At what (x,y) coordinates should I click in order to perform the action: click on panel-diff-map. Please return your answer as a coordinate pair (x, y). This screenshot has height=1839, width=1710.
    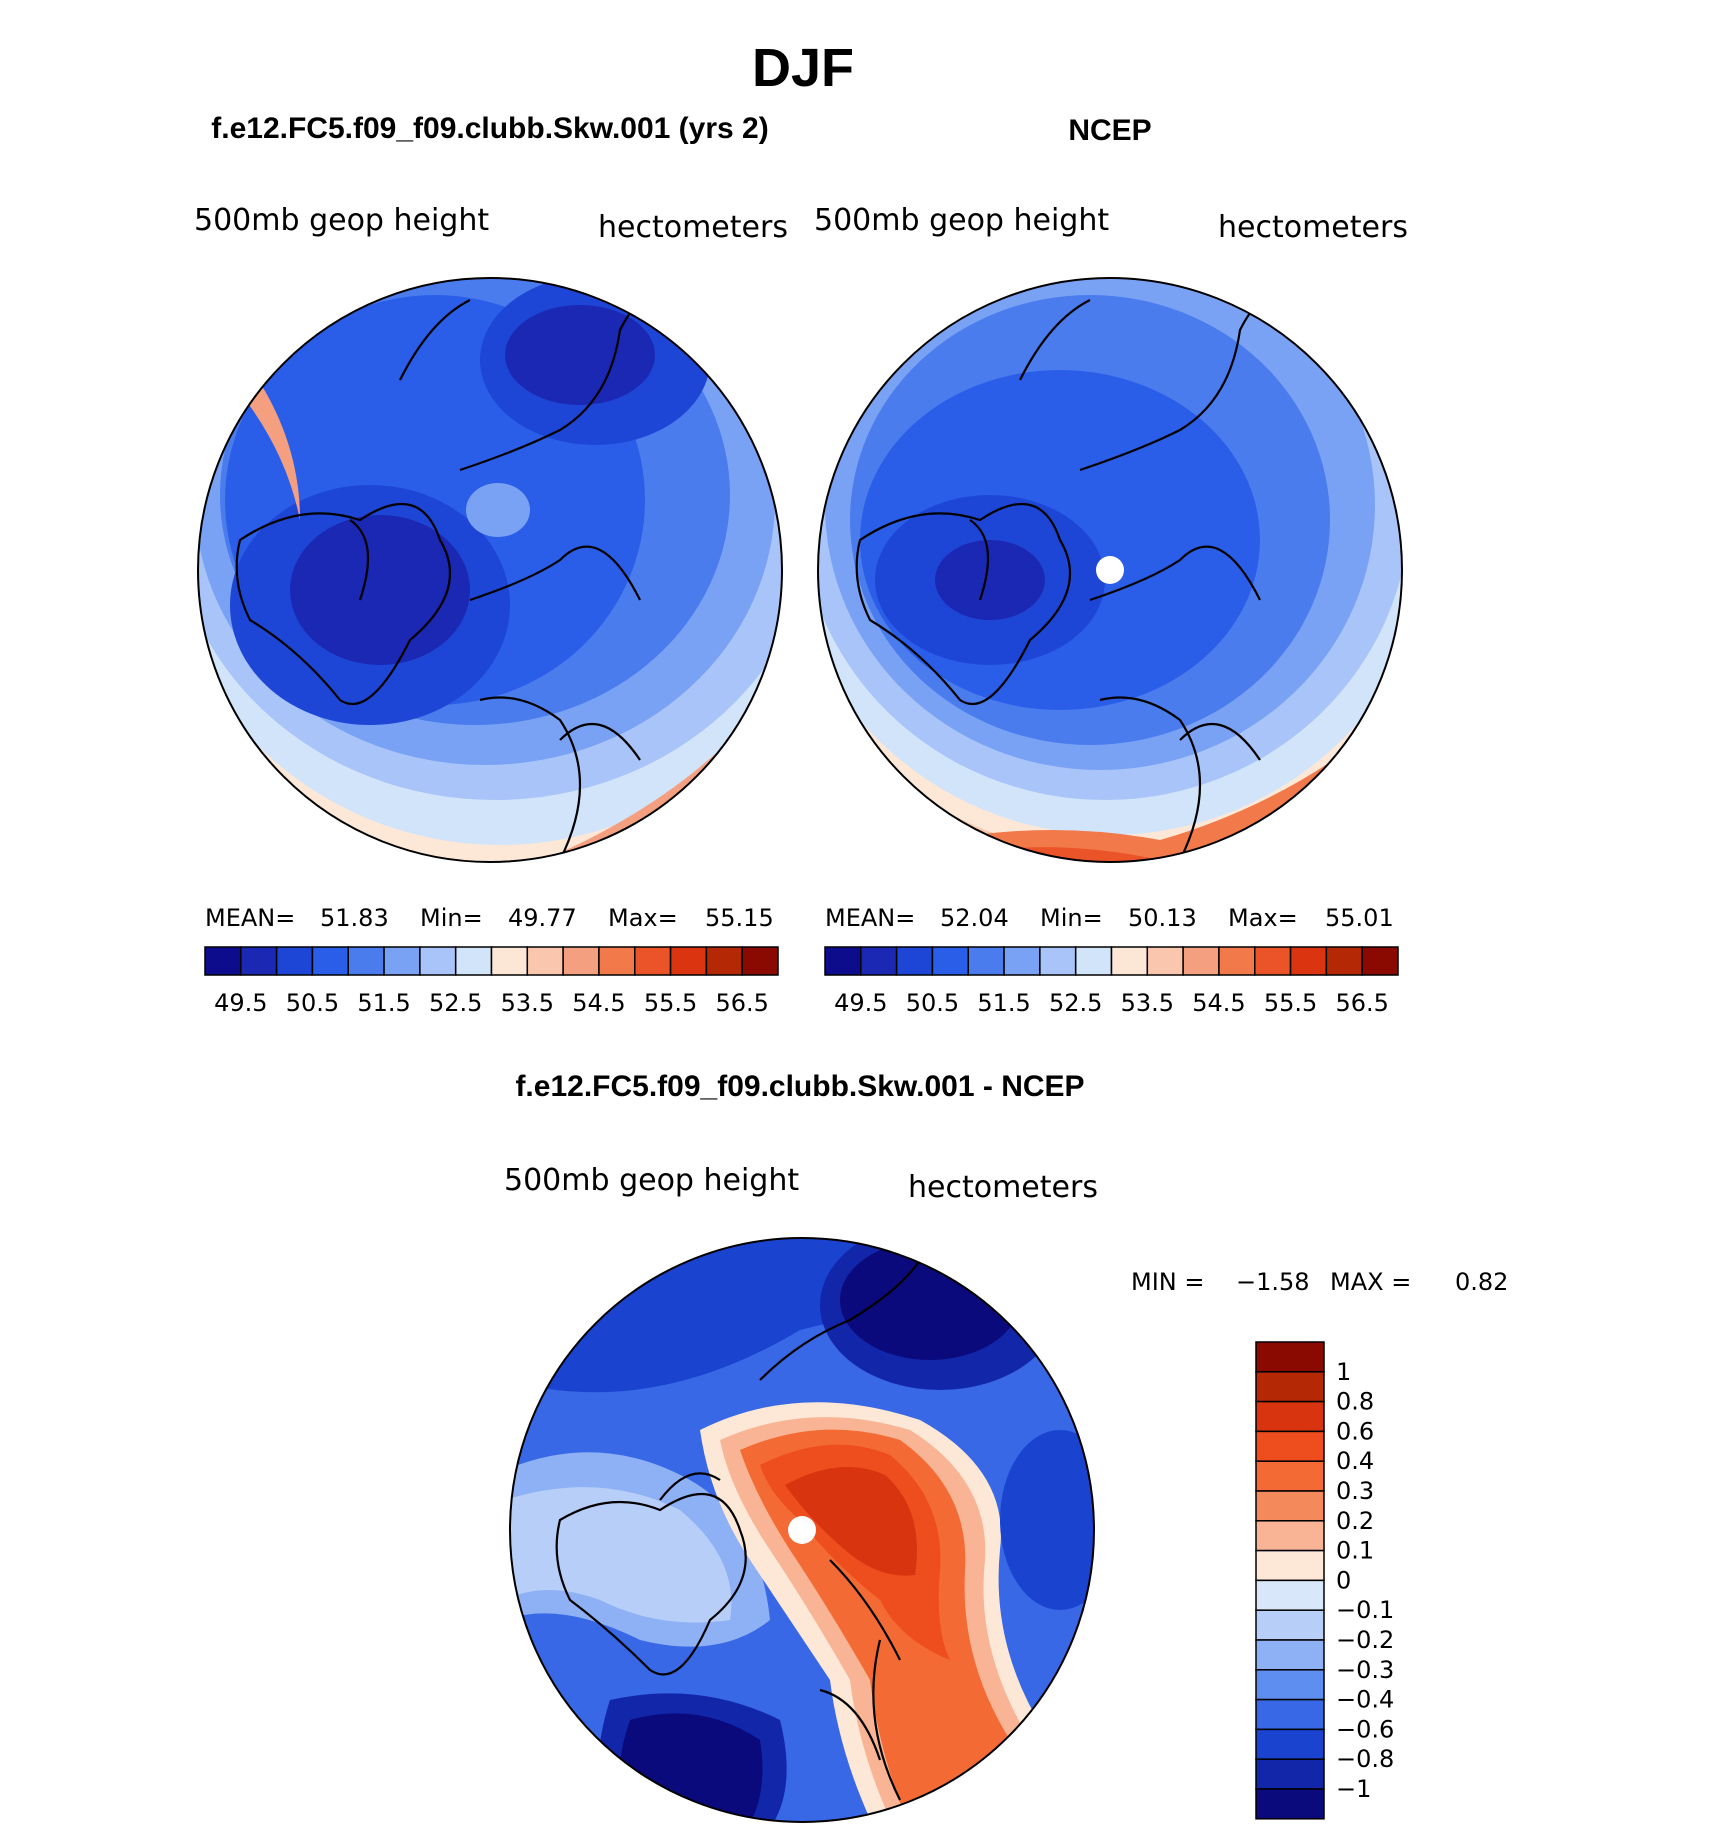
    Looking at the image, I should click on (802, 1530).